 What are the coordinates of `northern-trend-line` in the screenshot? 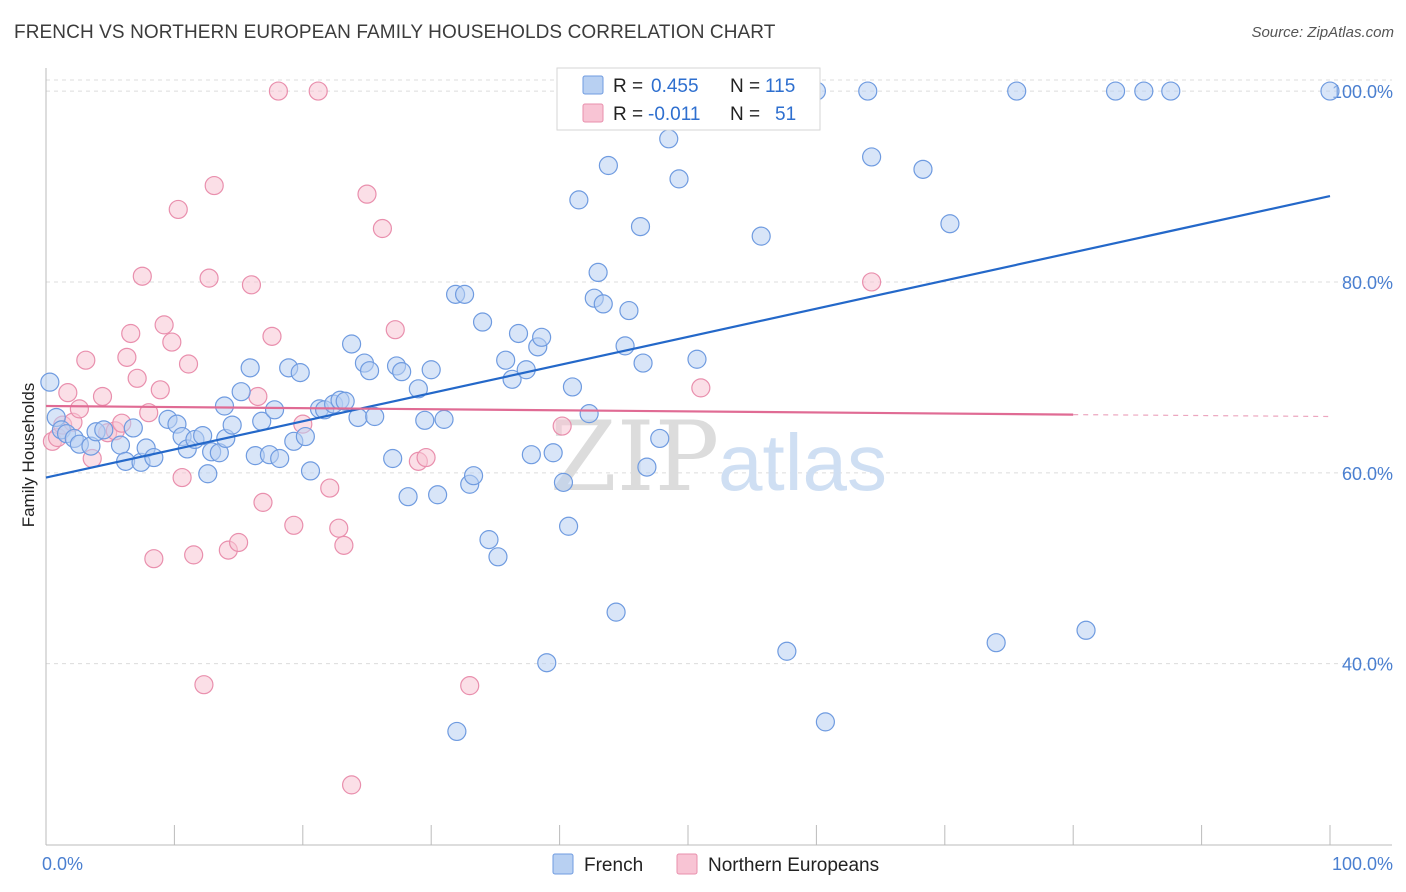 It's located at (559, 410).